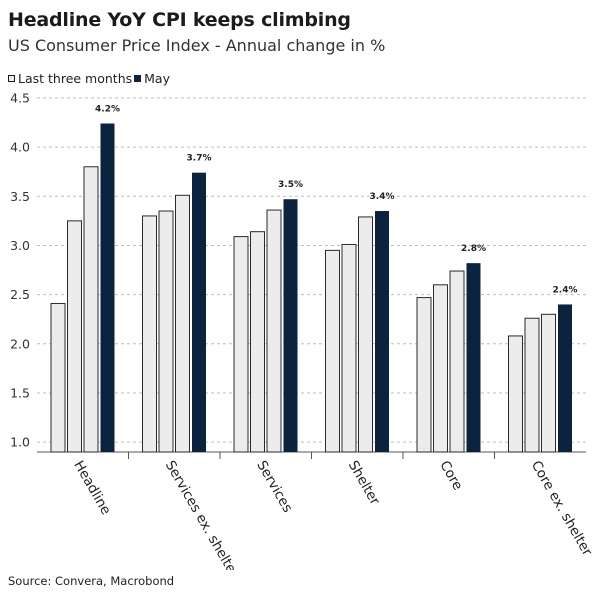 The width and height of the screenshot is (601, 601). I want to click on data-label: 2.8%, so click(473, 249).